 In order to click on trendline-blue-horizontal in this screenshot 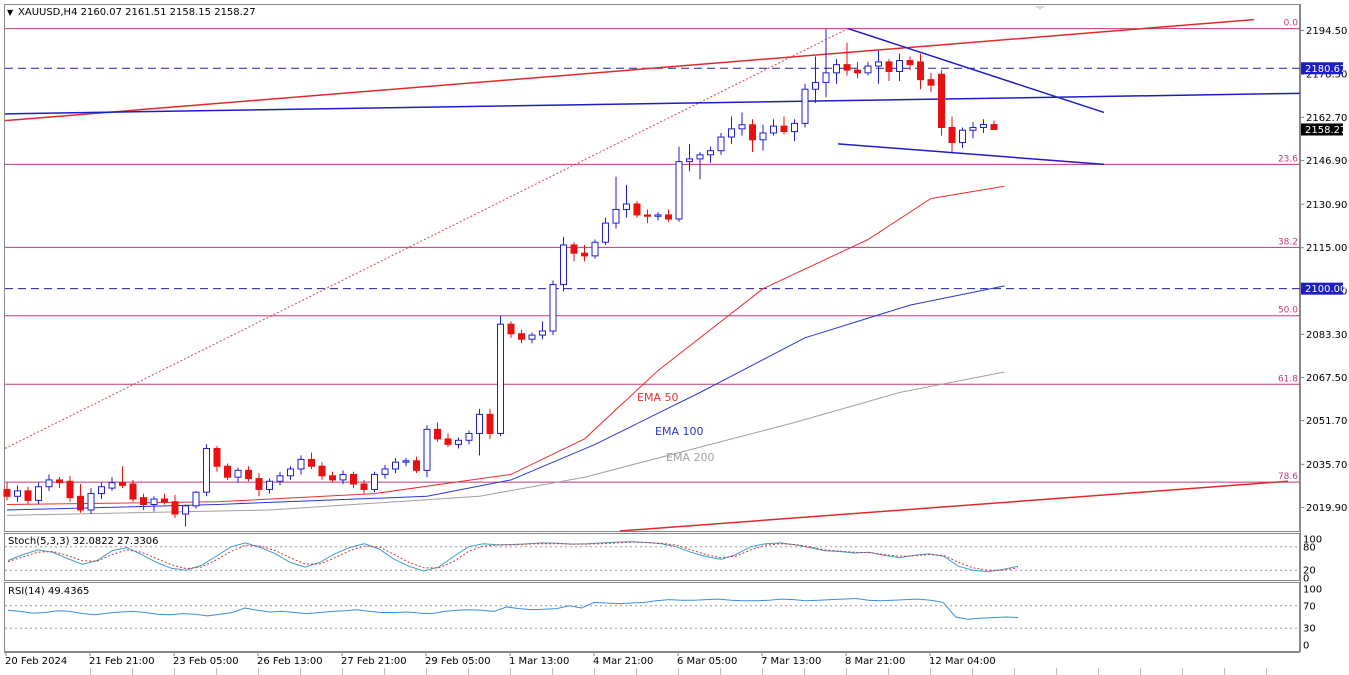, I will do `click(652, 103)`.